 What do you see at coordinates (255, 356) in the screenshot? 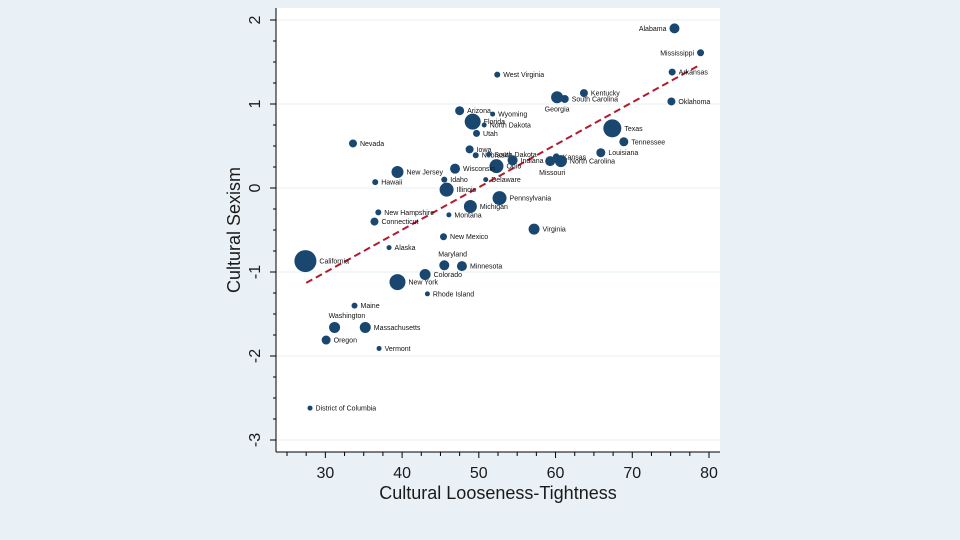
I see `y-tick-label: -2` at bounding box center [255, 356].